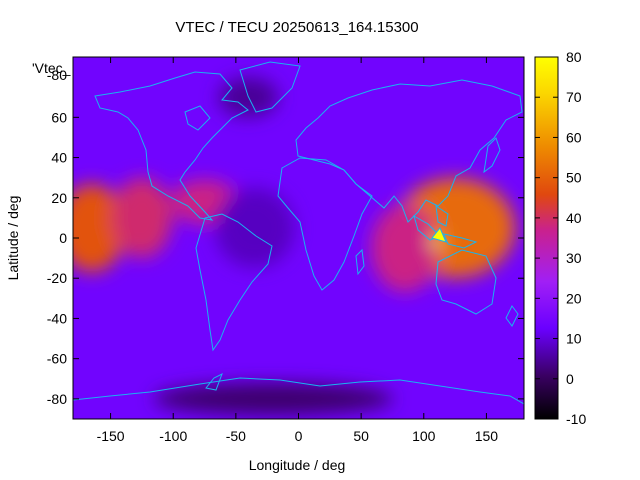  What do you see at coordinates (141, 217) in the screenshot?
I see `heatmap-cell-pacific-mid` at bounding box center [141, 217].